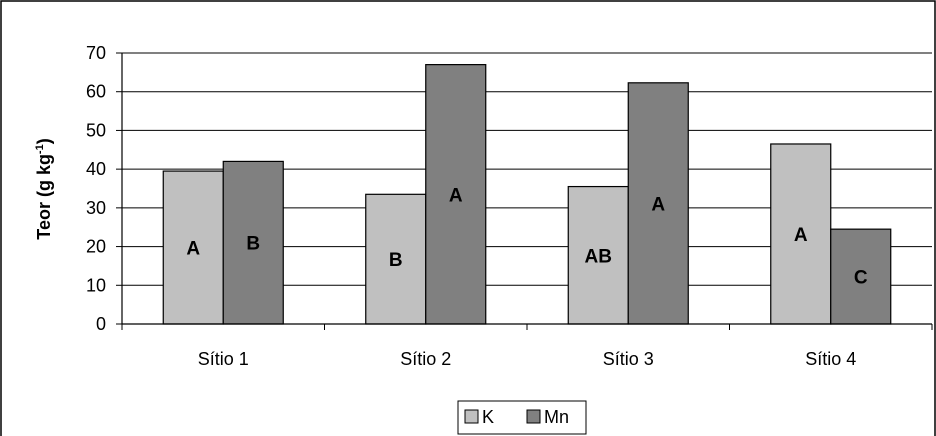 This screenshot has height=436, width=936. What do you see at coordinates (223, 359) in the screenshot?
I see `category-label: Sítio 1` at bounding box center [223, 359].